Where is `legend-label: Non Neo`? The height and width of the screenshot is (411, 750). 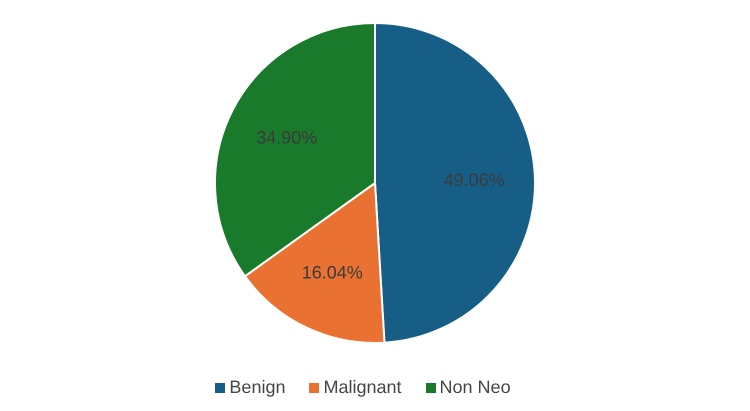 legend-label: Non Neo is located at coordinates (475, 387).